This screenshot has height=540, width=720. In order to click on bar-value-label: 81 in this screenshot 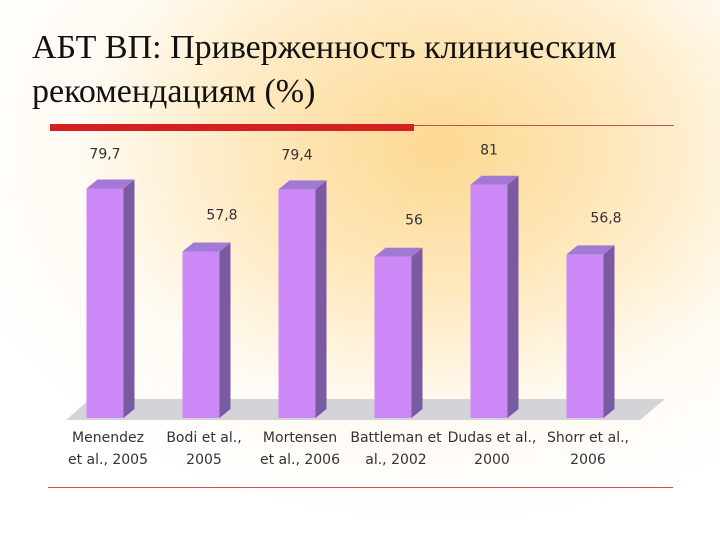, I will do `click(489, 151)`.